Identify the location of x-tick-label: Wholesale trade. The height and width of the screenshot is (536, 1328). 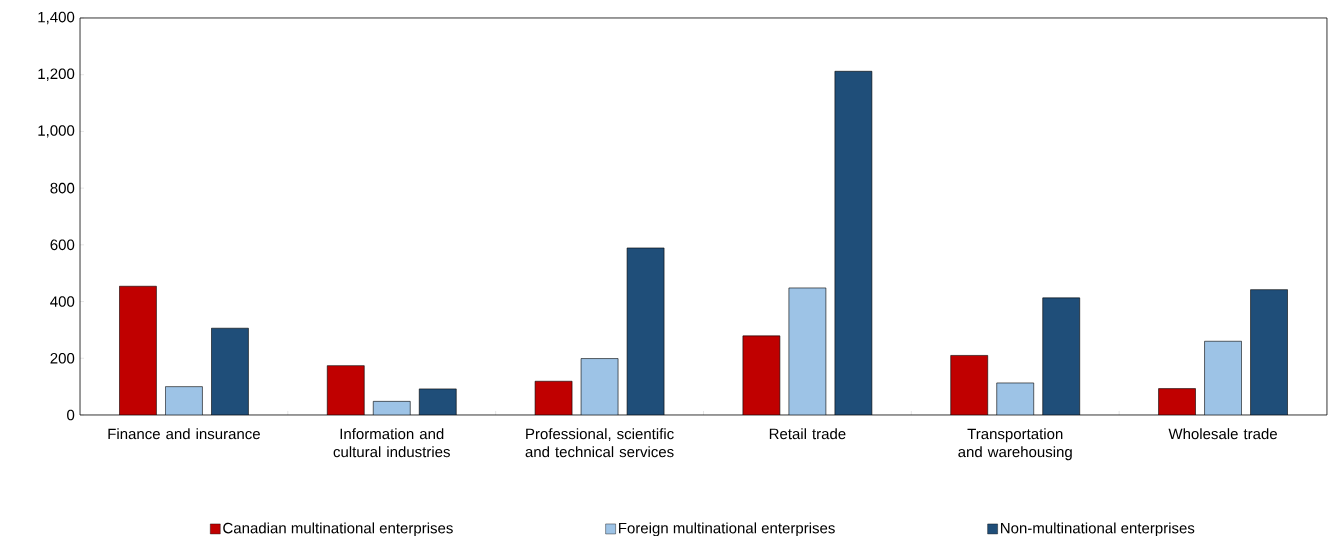
(1222, 434).